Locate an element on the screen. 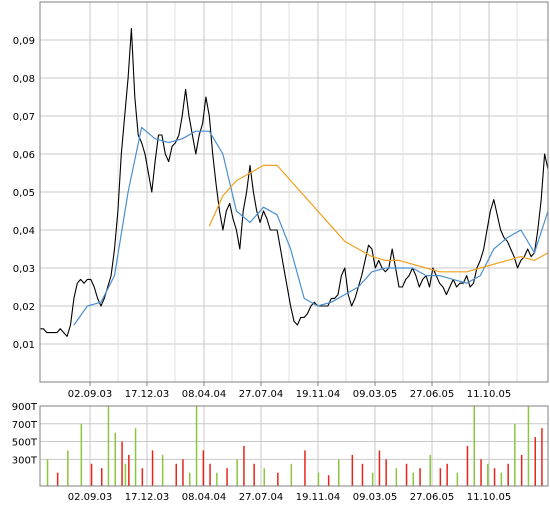  price-x-tick-label: 02.09.03 is located at coordinates (90, 394).